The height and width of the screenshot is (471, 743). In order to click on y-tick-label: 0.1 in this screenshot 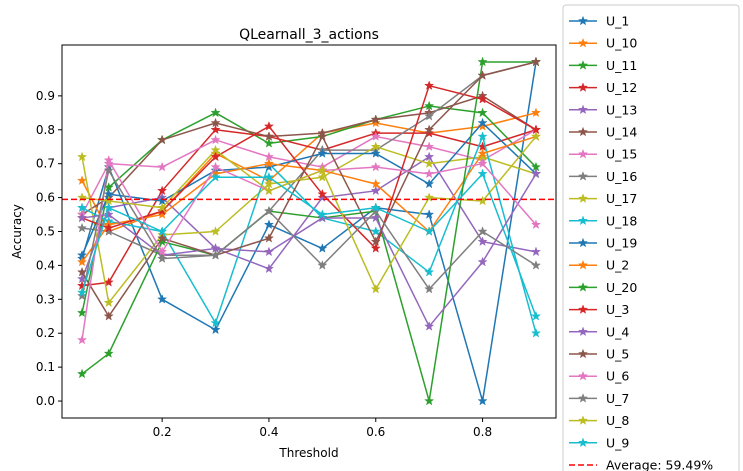, I will do `click(45, 367)`.